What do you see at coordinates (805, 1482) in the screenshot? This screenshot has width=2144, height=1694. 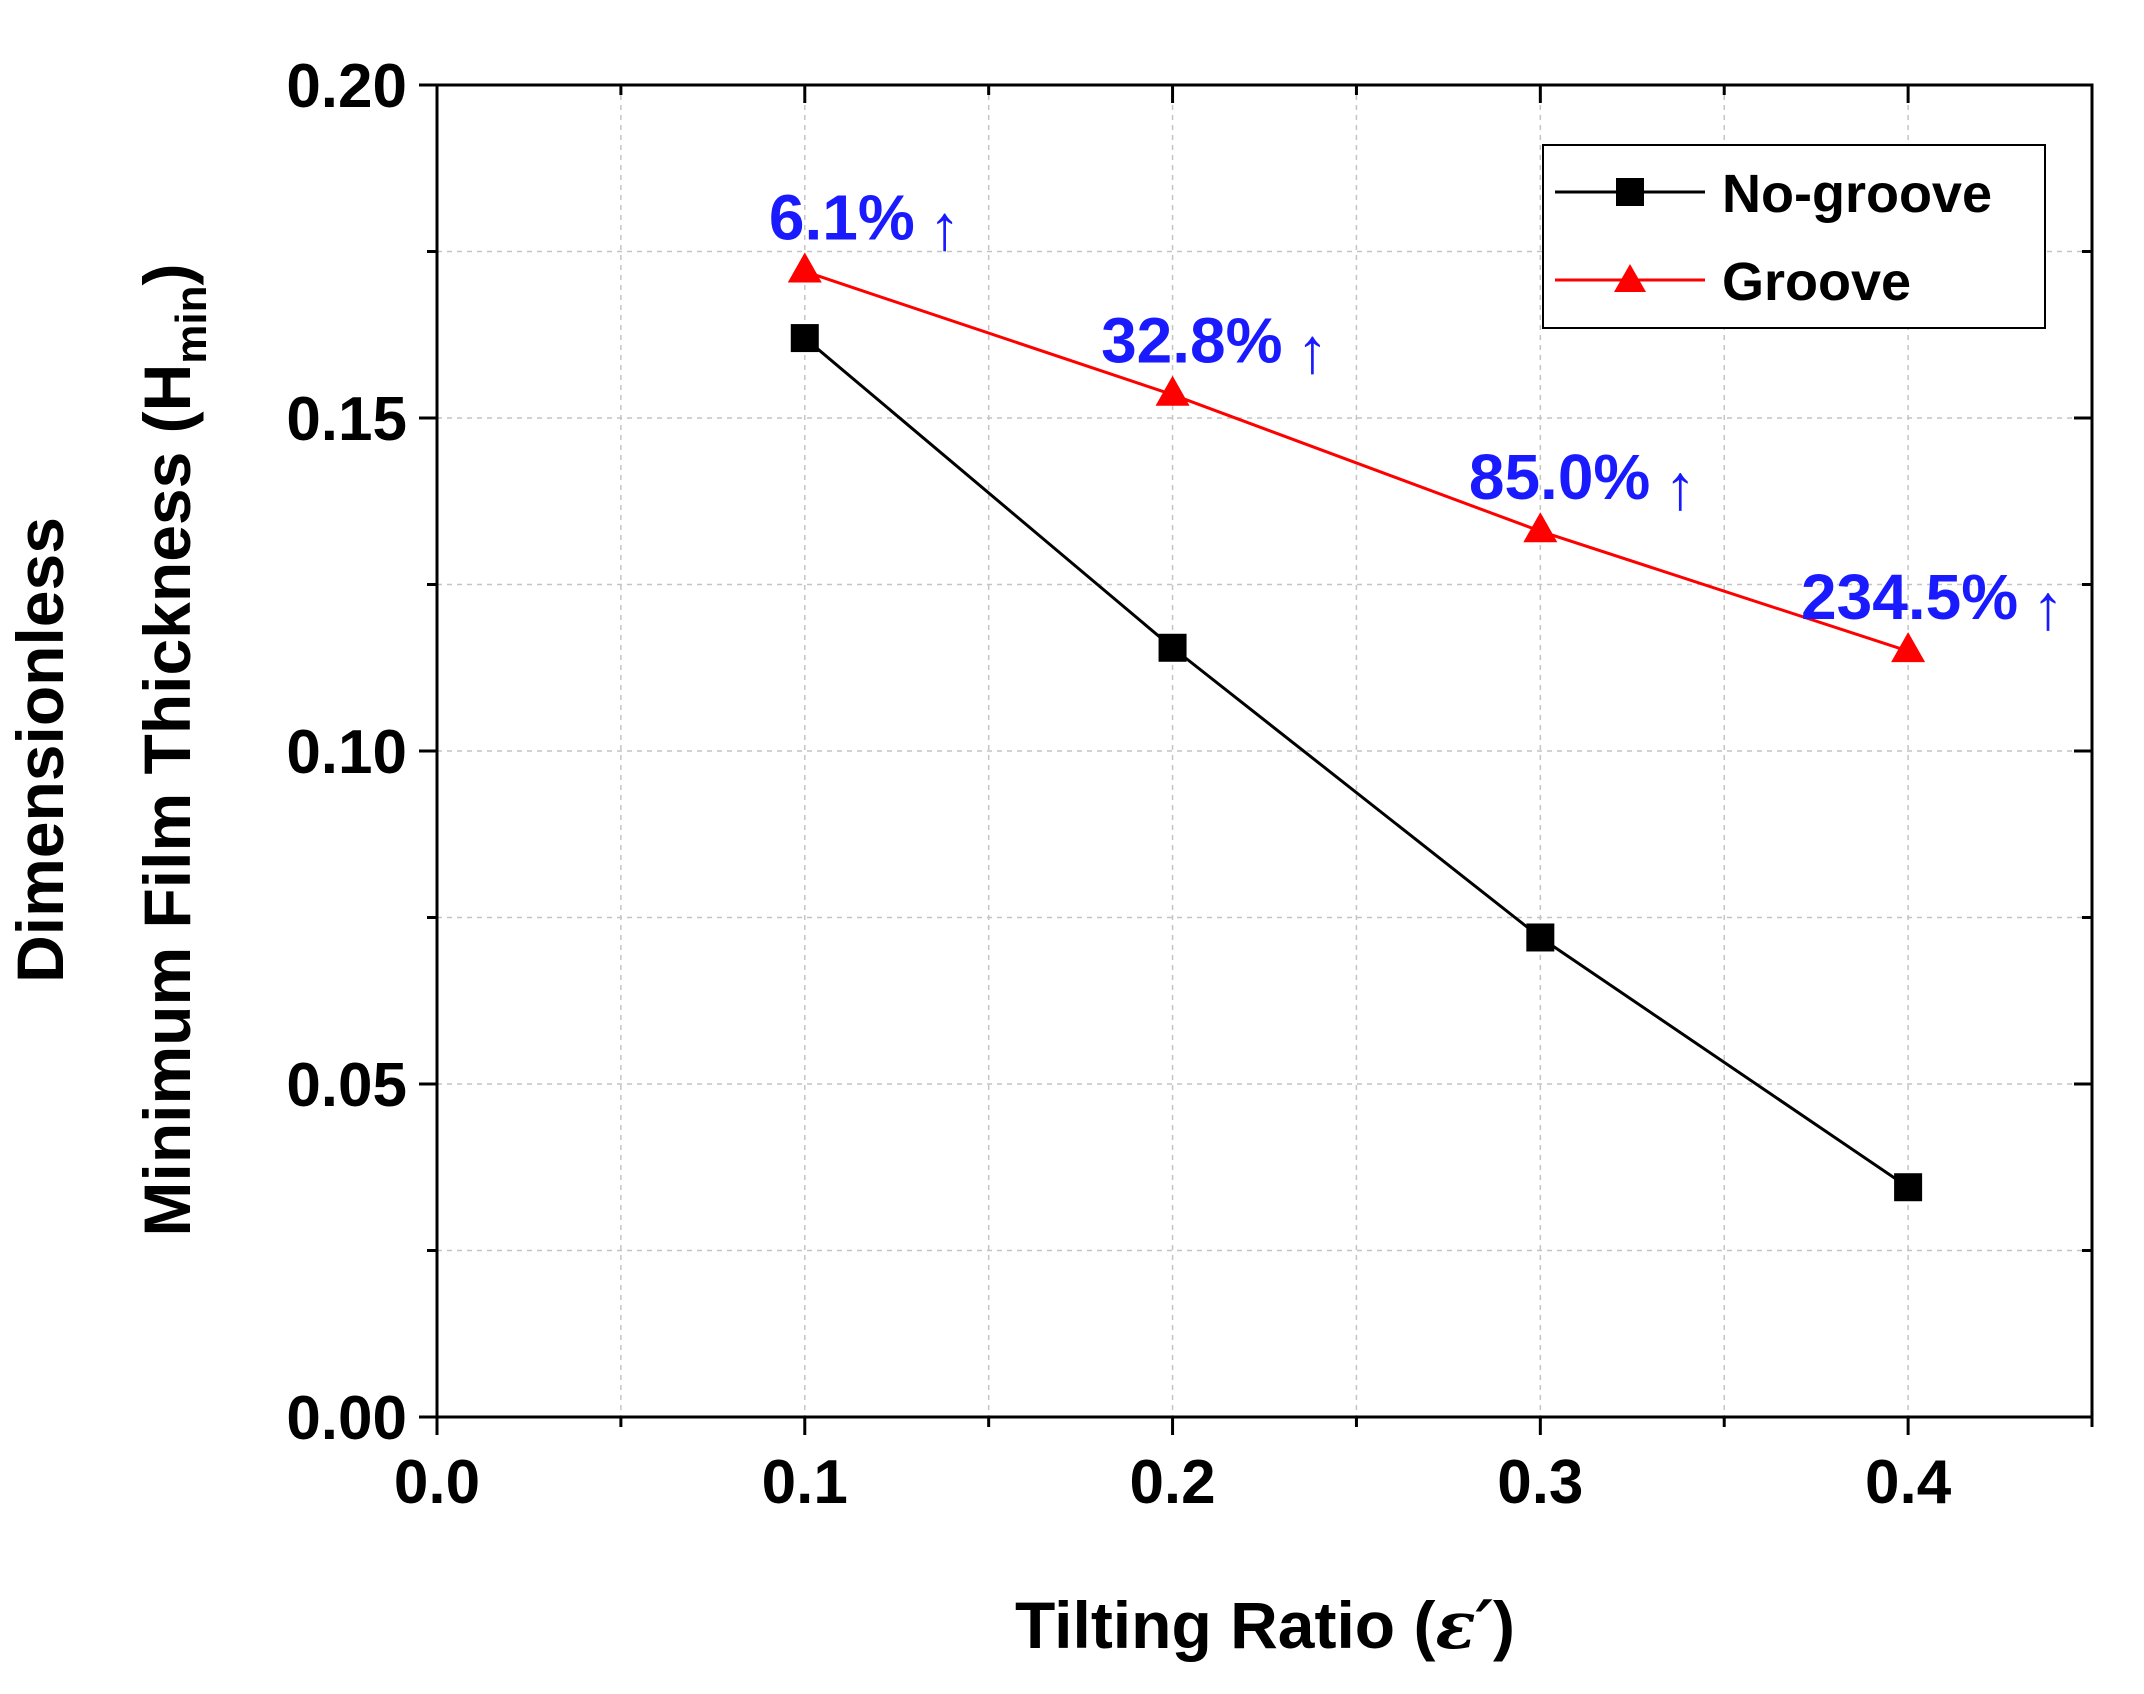 I see `x-tick-label: 0.1` at bounding box center [805, 1482].